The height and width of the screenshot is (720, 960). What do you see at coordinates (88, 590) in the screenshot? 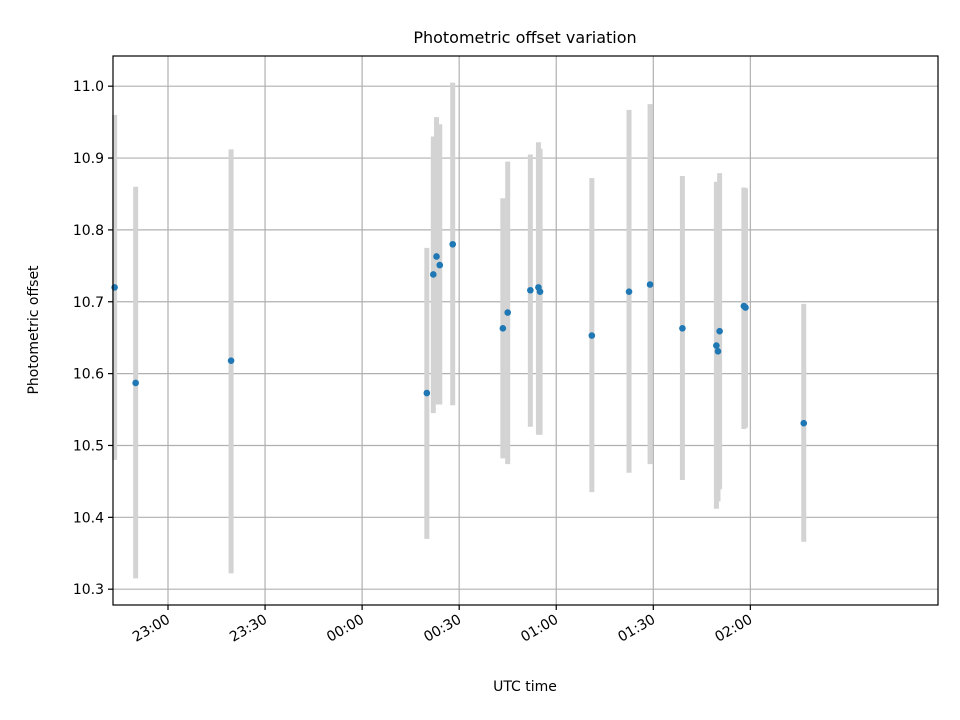
I see `y-tick-label: 10.3` at bounding box center [88, 590].